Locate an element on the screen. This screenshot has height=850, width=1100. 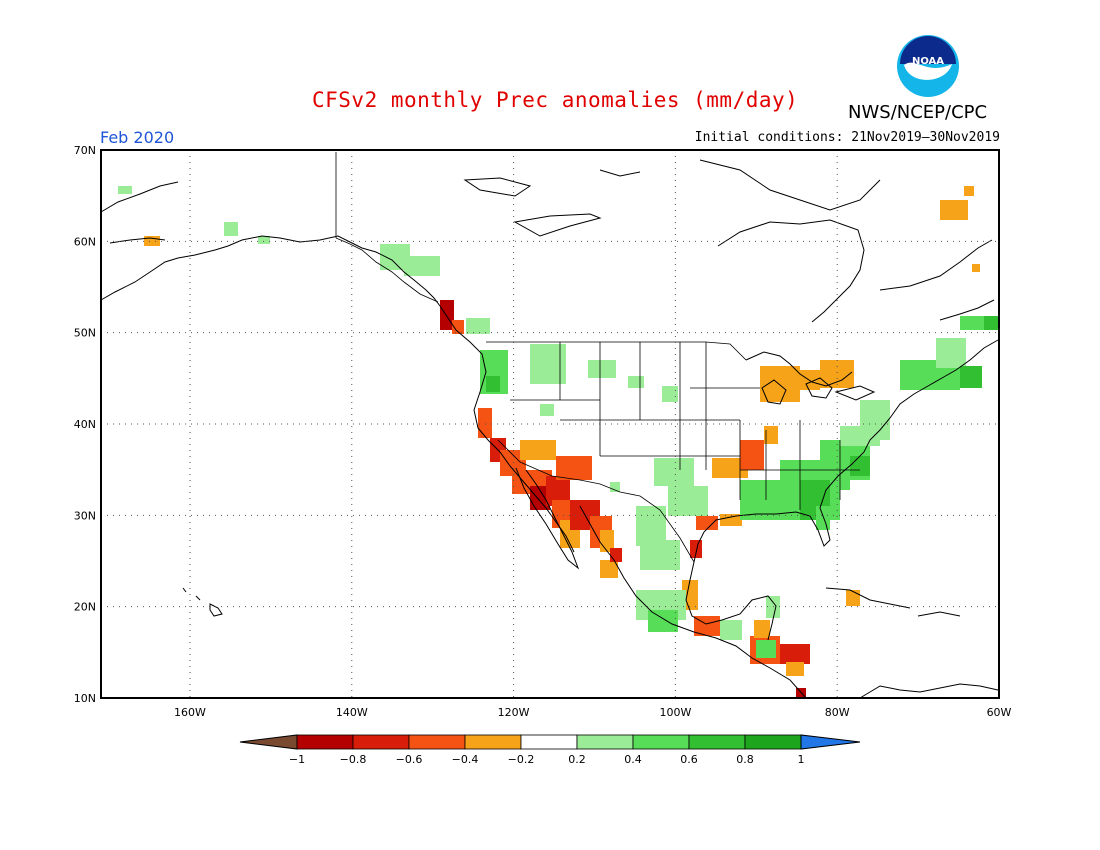
latitude-tick-label: 40N is located at coordinates (85, 424).